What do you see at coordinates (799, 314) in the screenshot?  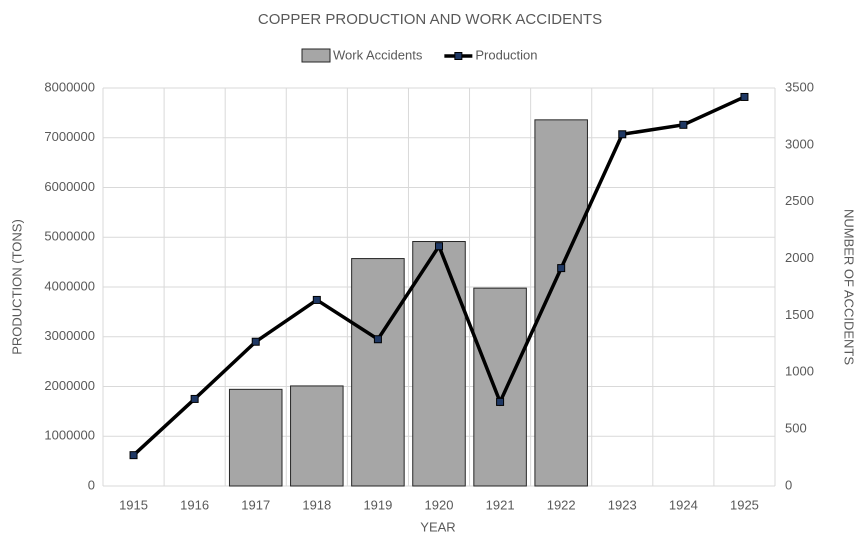 I see `y2-tick-label: 1500` at bounding box center [799, 314].